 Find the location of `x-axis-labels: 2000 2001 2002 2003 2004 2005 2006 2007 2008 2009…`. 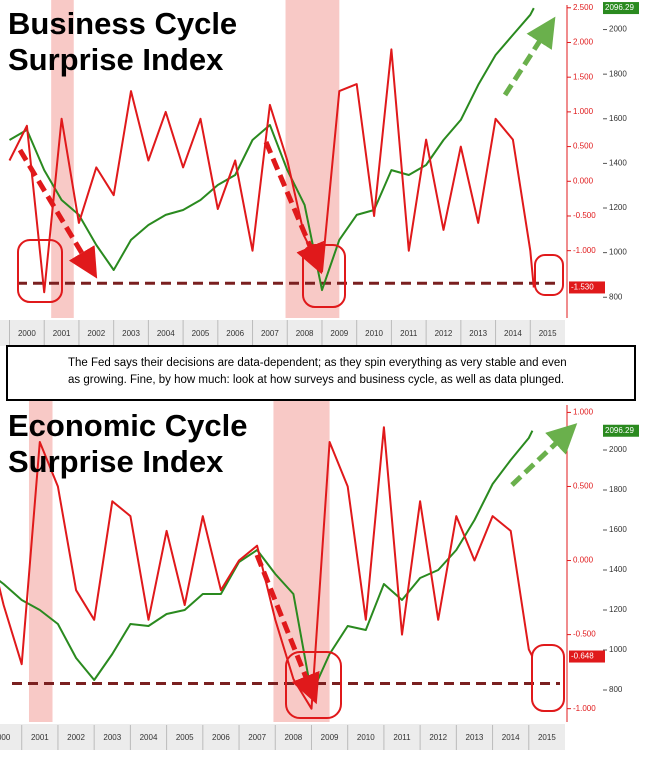

x-axis-labels: 2000 2001 2002 2003 2004 2005 2006 2007 2008 2009… is located at coordinates (283, 333).